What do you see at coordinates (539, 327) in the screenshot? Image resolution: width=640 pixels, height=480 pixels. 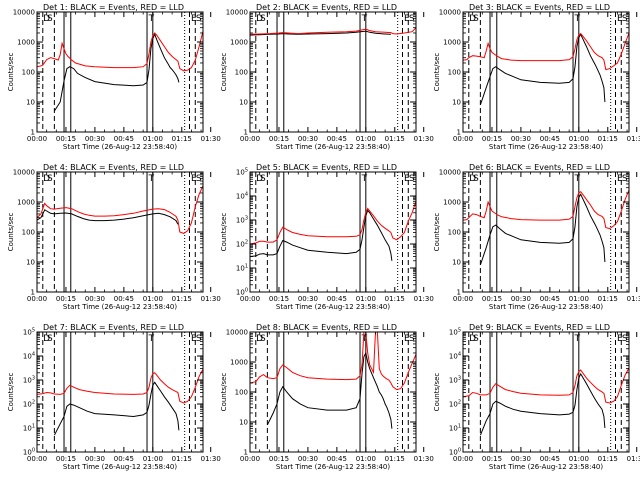 I see `panel-title: Det 9: BLACK = Events, RED = LLD` at bounding box center [539, 327].